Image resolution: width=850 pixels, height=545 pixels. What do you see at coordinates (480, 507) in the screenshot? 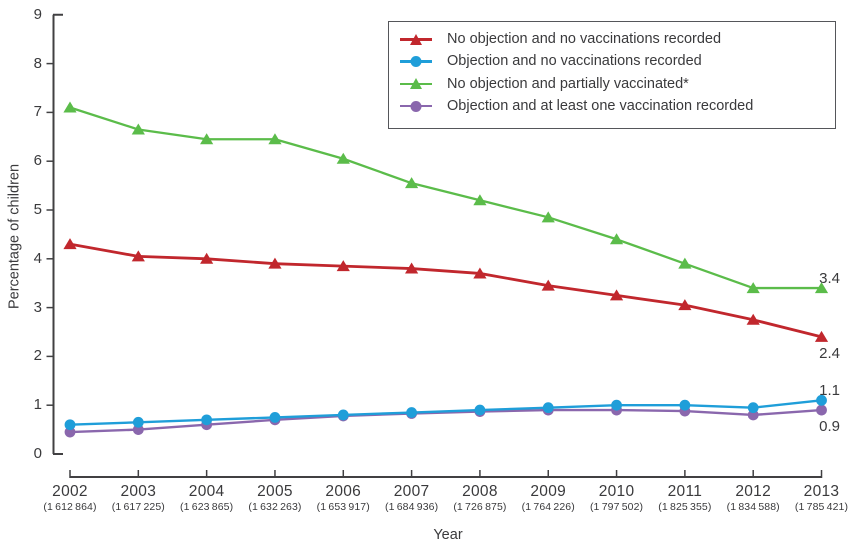
I see `x-tick-count-label: (1 726 875)` at bounding box center [480, 507].